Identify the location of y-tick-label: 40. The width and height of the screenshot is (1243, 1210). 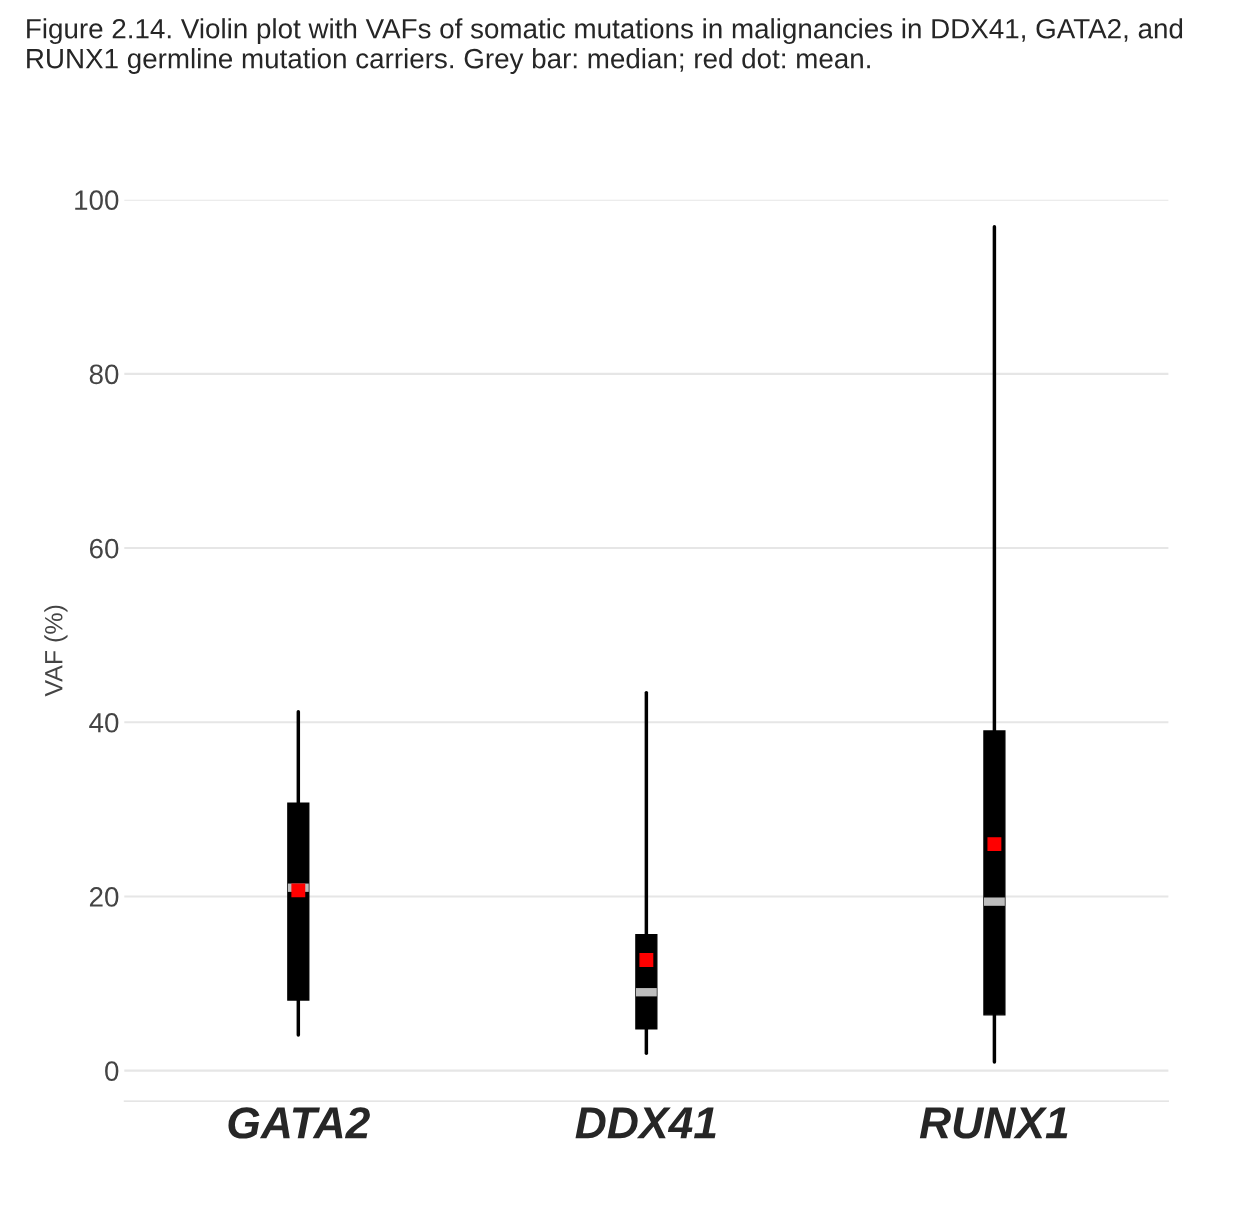
(104, 722).